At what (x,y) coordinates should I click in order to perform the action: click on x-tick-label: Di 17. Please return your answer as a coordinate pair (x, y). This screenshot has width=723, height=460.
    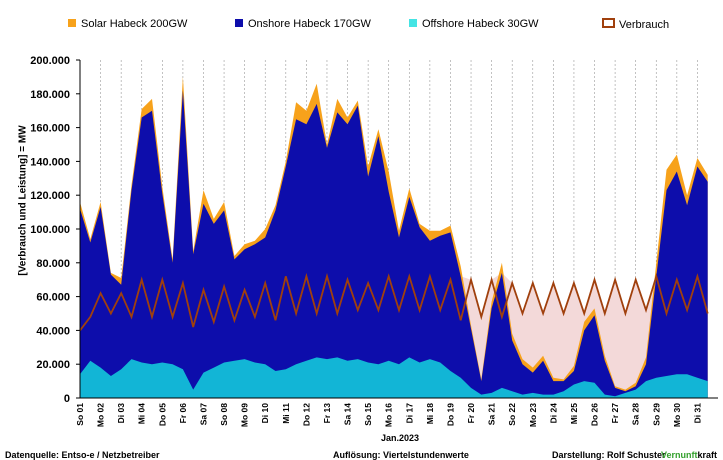
    Looking at the image, I should click on (409, 413).